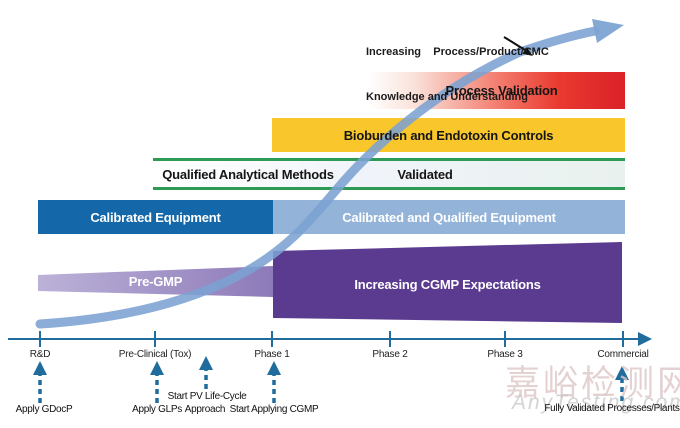 This screenshot has height=428, width=680. Describe the element at coordinates (389, 174) in the screenshot. I see `analytical-methods-bar` at that location.